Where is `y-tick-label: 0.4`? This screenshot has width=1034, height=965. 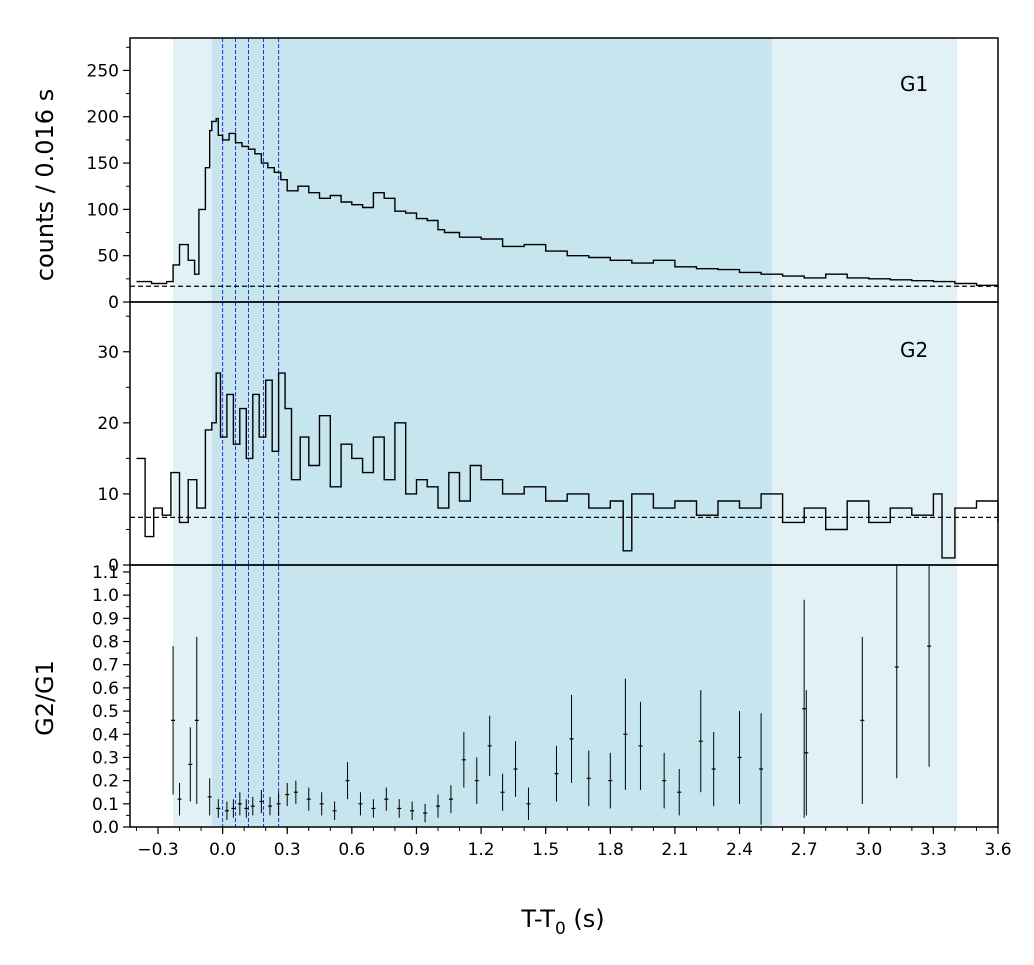 y-tick-label: 0.4 is located at coordinates (105, 735).